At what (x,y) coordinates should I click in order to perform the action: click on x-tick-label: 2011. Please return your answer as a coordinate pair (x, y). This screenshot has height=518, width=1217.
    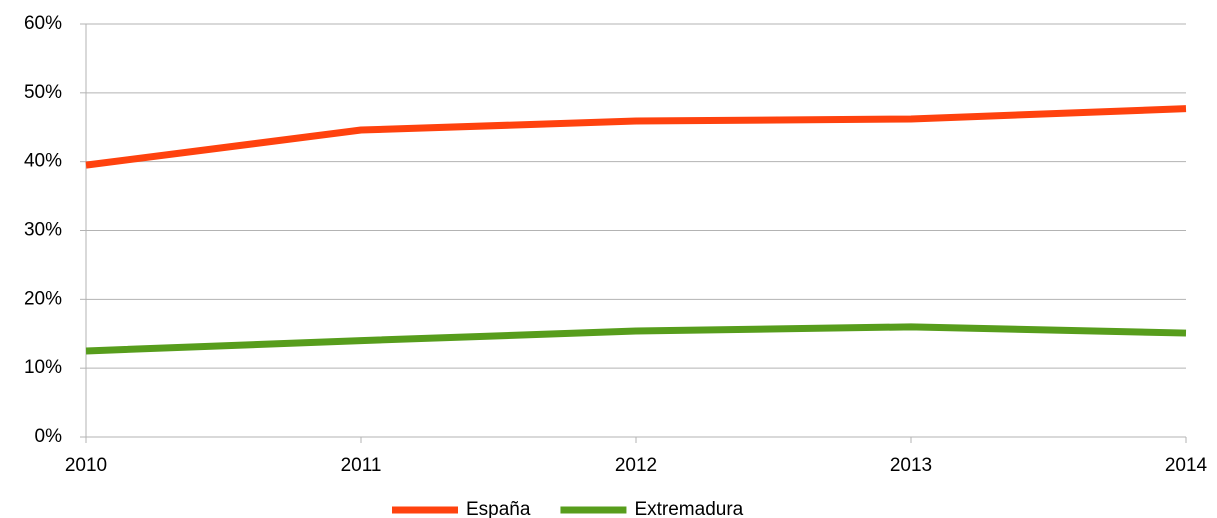
    Looking at the image, I should click on (361, 465).